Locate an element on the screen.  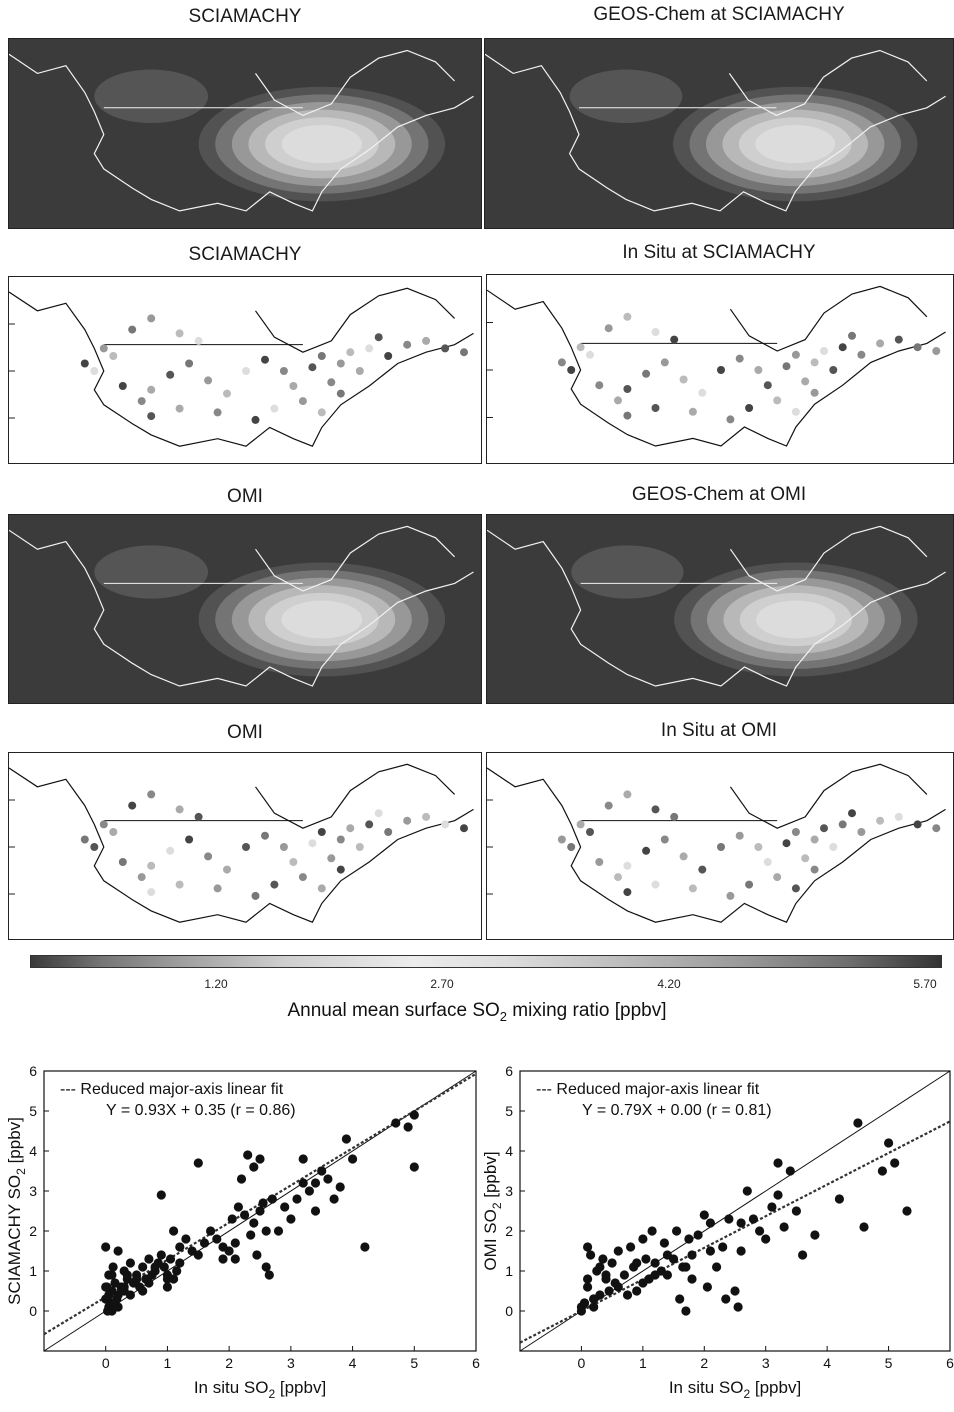
hudson-bay-outline is located at coordinates (355, 83).